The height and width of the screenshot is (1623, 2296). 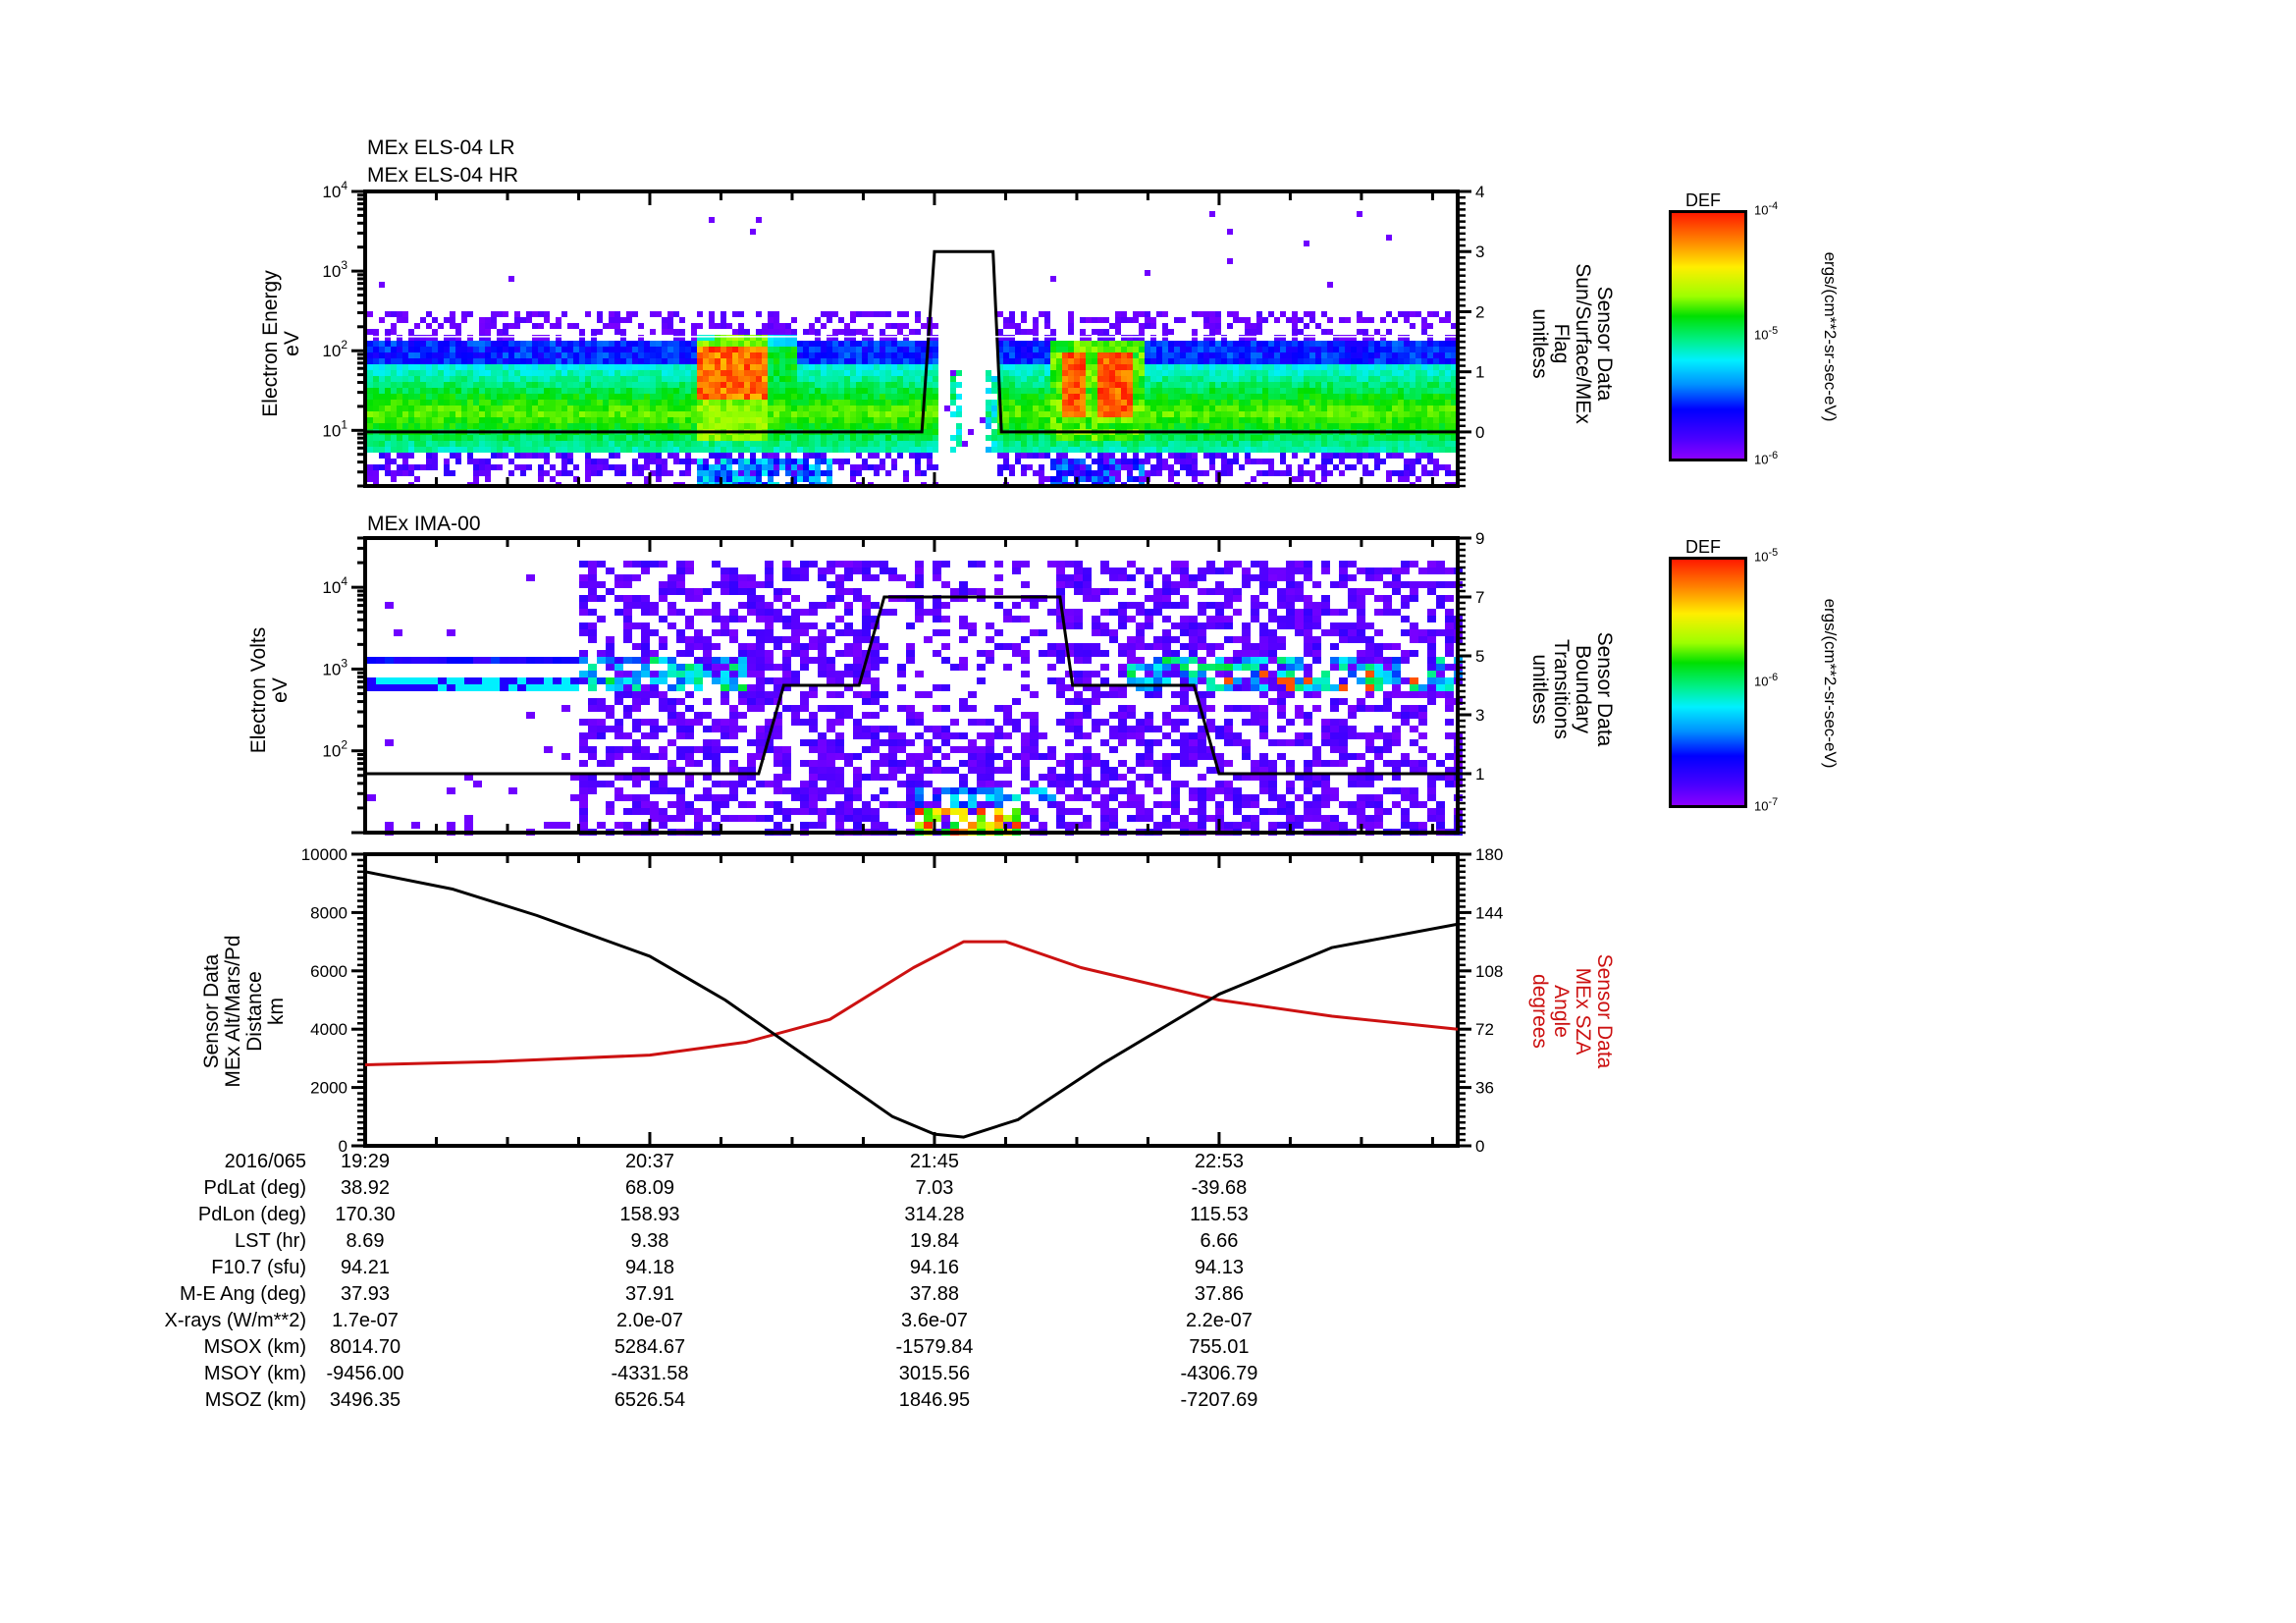 I want to click on table-cell: -9456.00, so click(x=365, y=1374).